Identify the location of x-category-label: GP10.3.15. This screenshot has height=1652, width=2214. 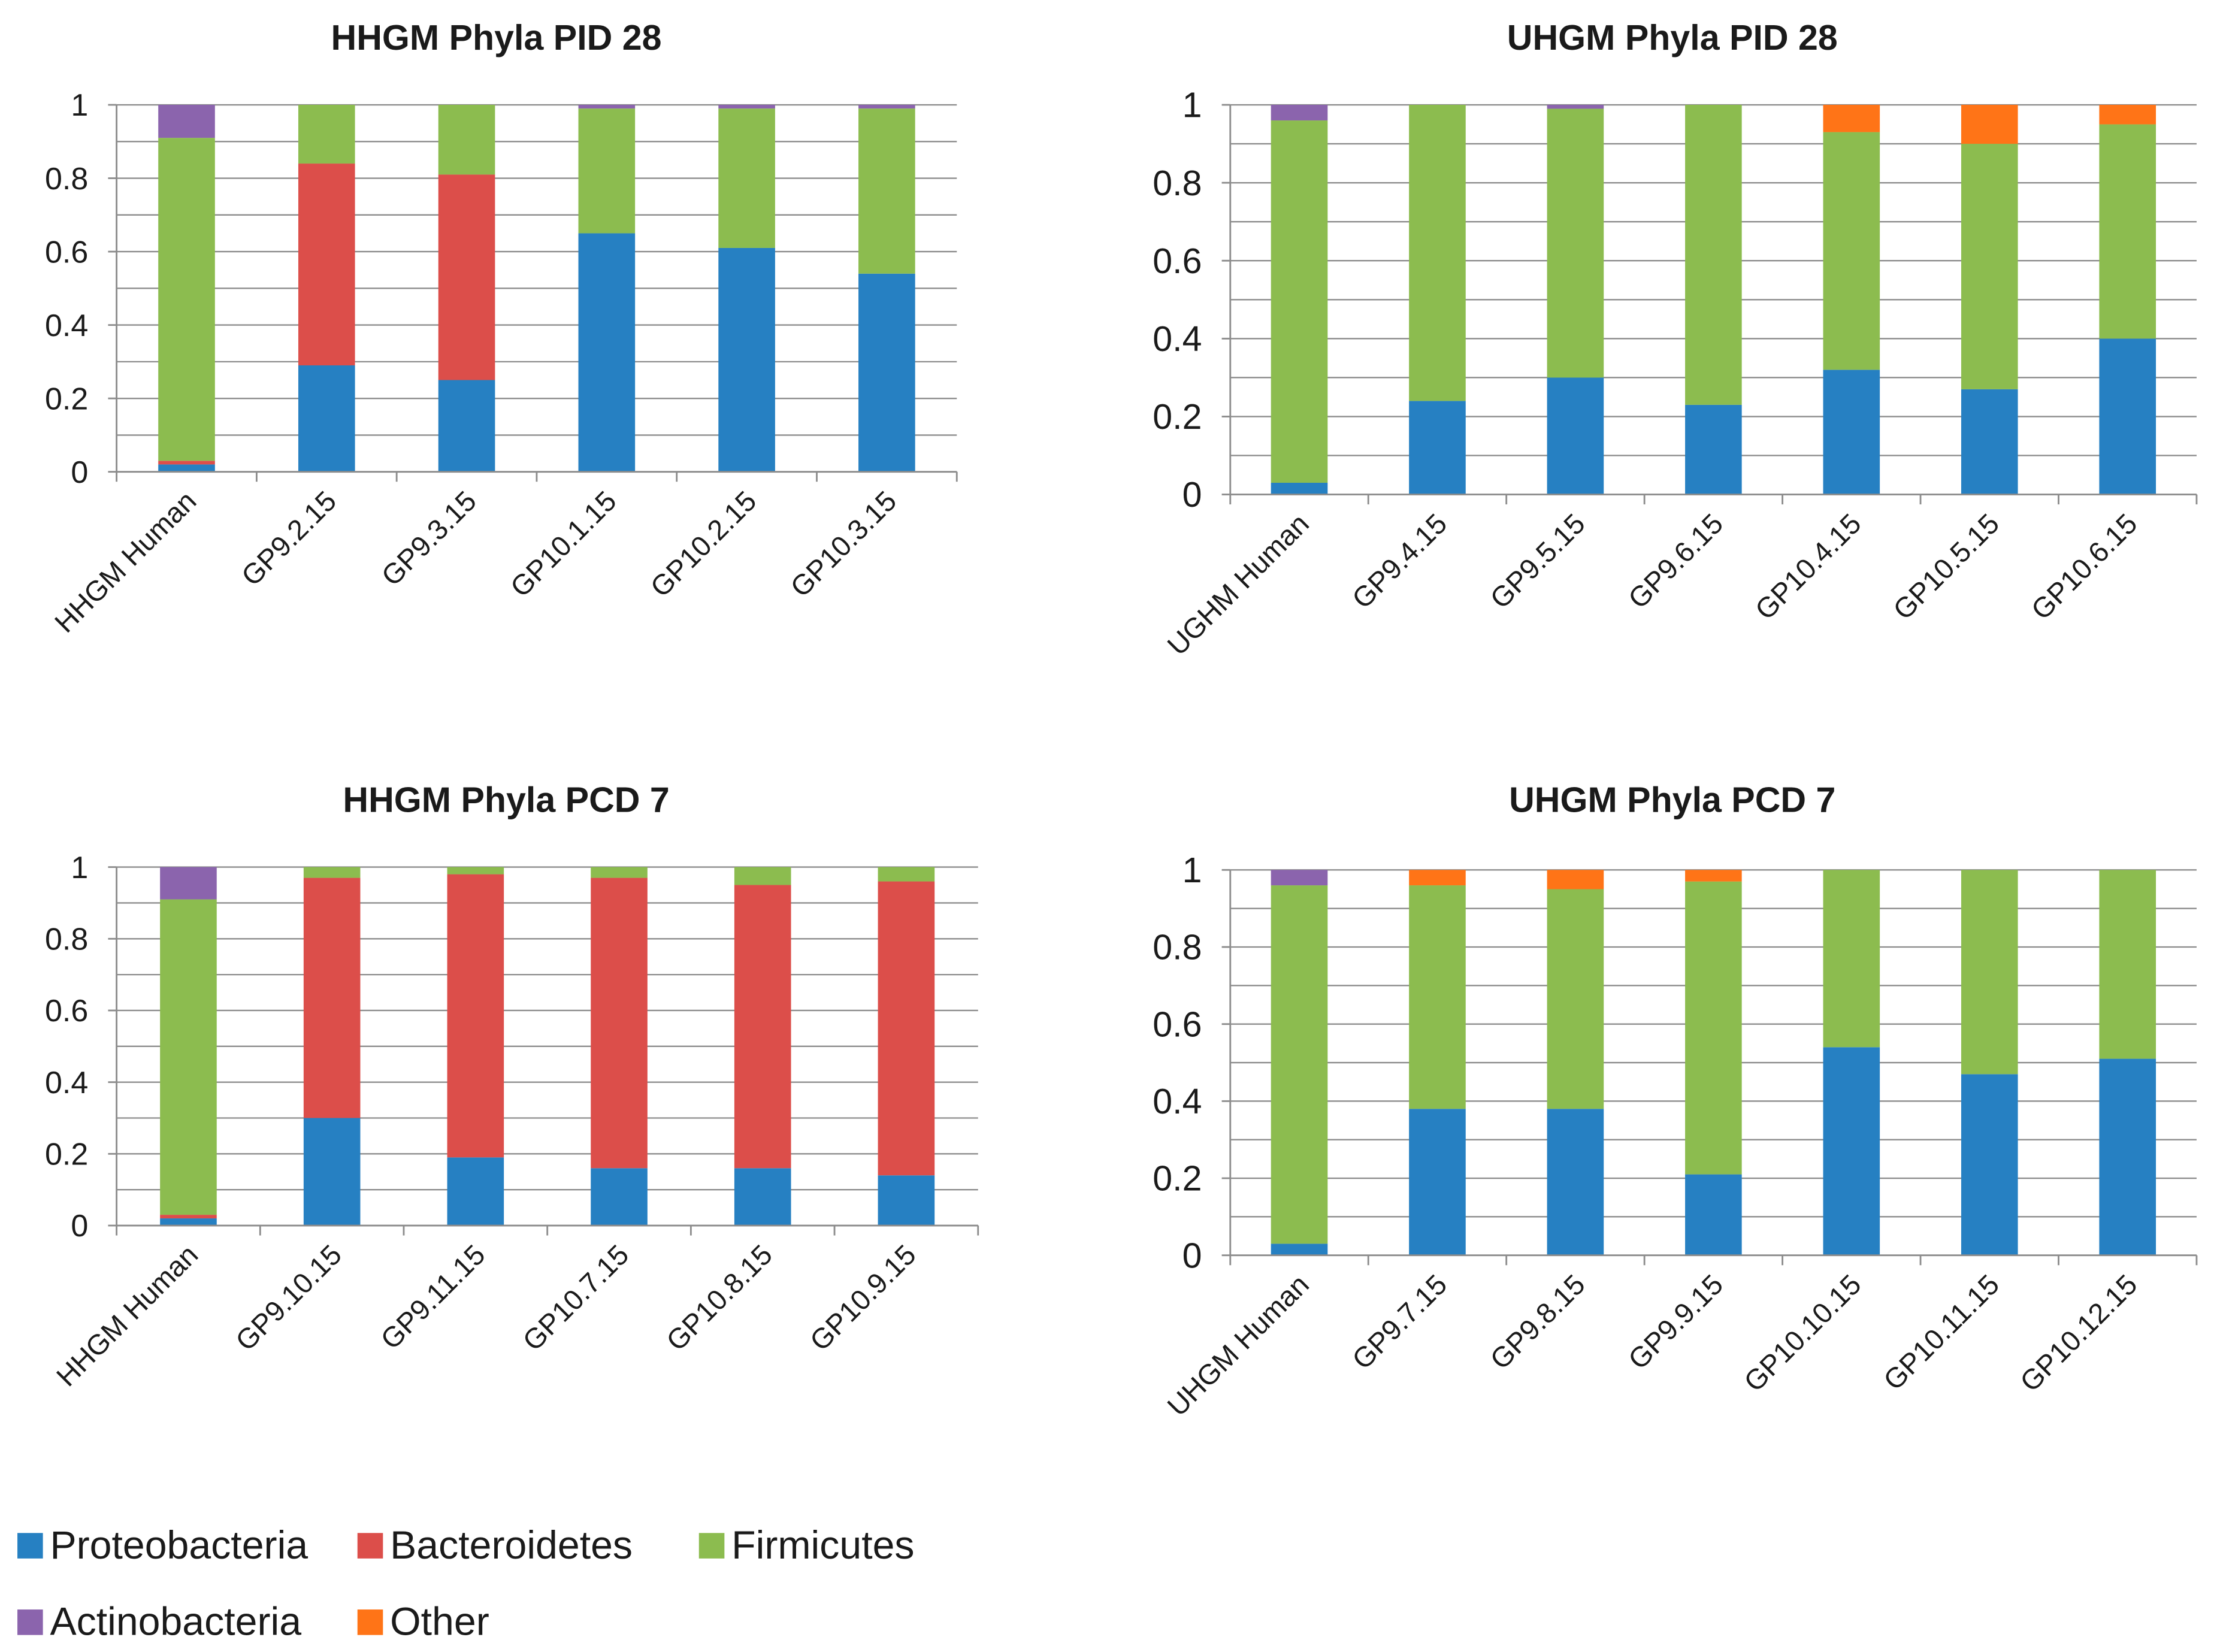
(844, 544).